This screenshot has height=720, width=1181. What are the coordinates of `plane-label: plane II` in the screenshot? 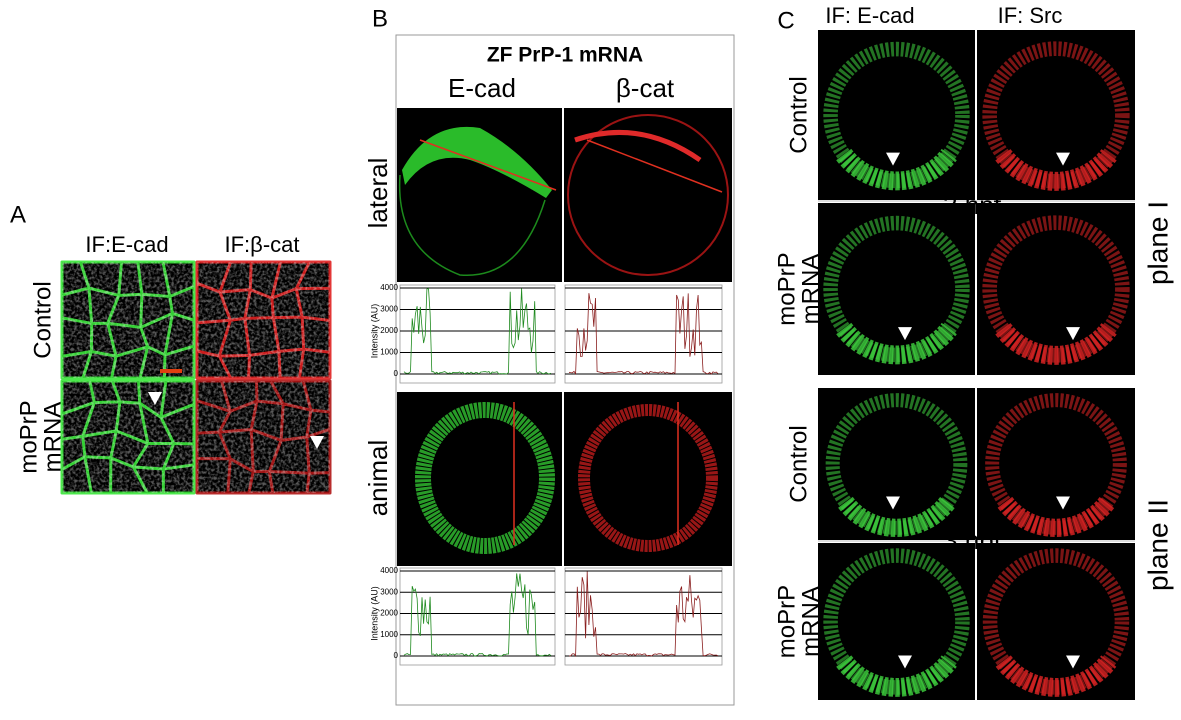 It's located at (1157, 545).